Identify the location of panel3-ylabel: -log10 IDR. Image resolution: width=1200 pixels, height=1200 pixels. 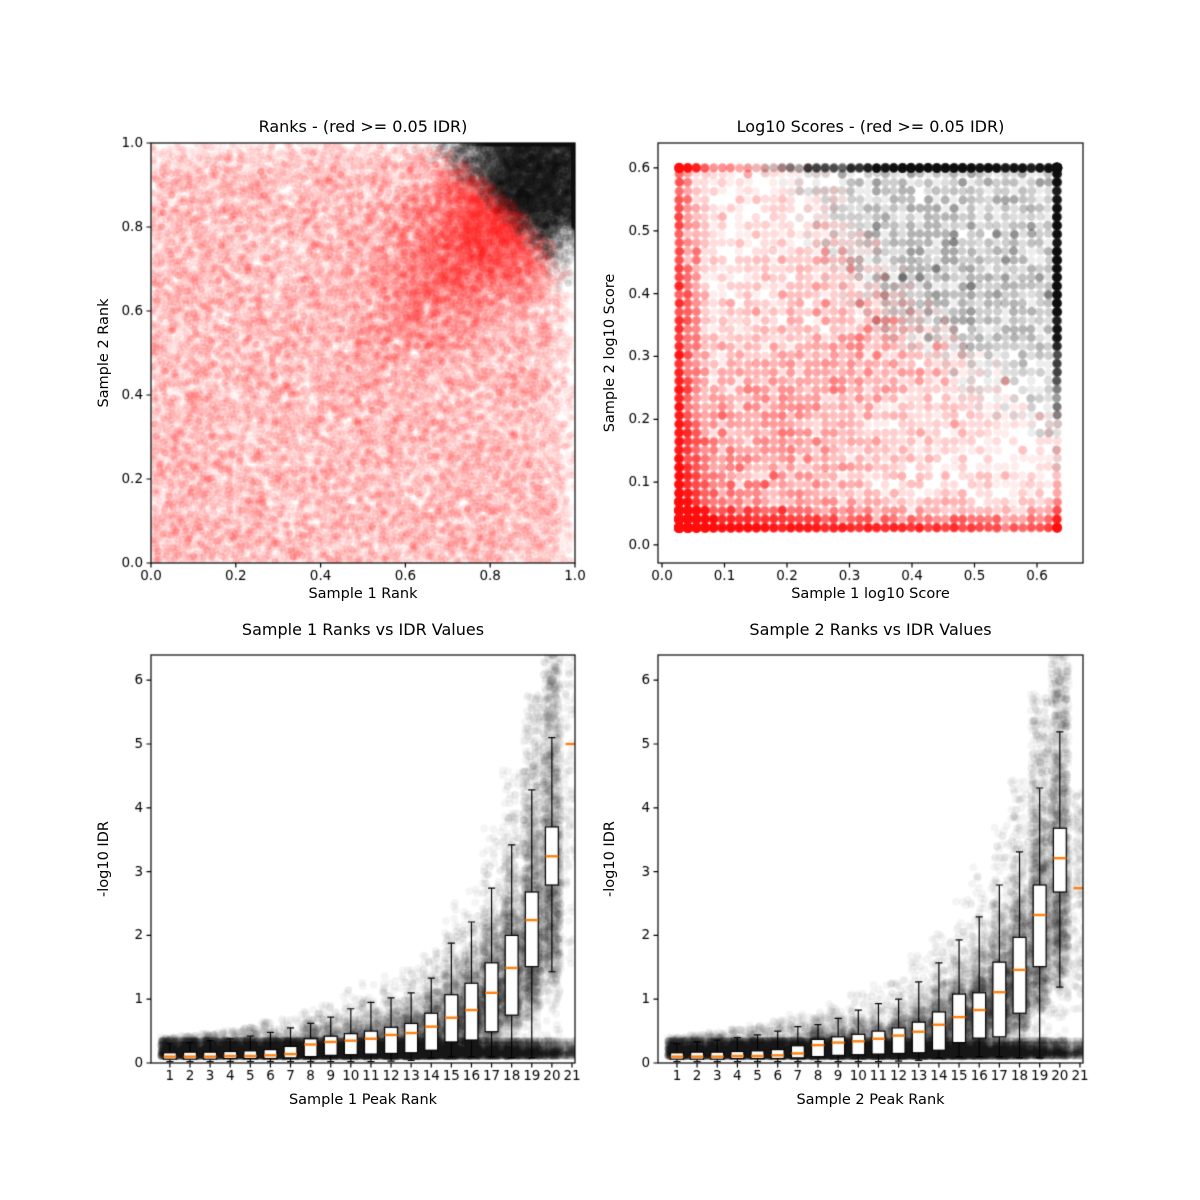
(104, 859).